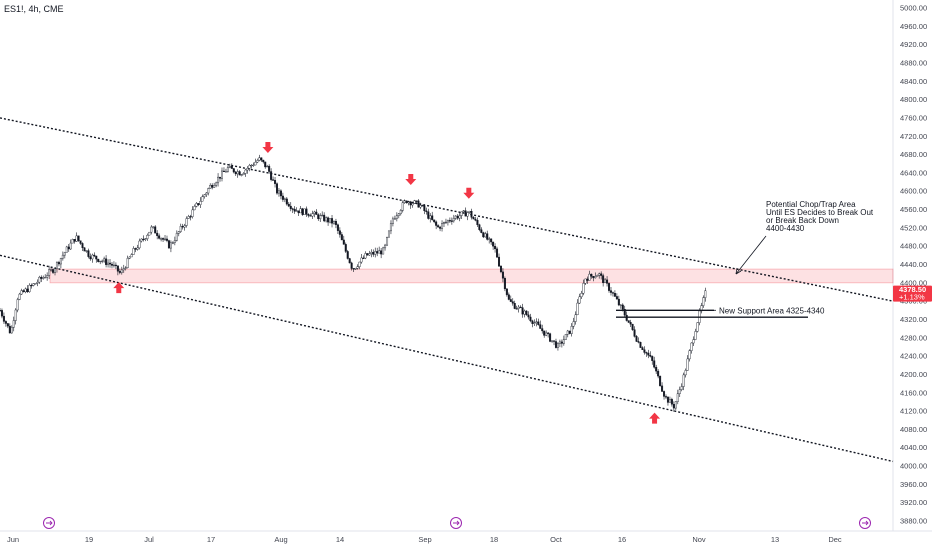 This screenshot has height=550, width=932. What do you see at coordinates (775, 539) in the screenshot?
I see `time-tick-label: 13` at bounding box center [775, 539].